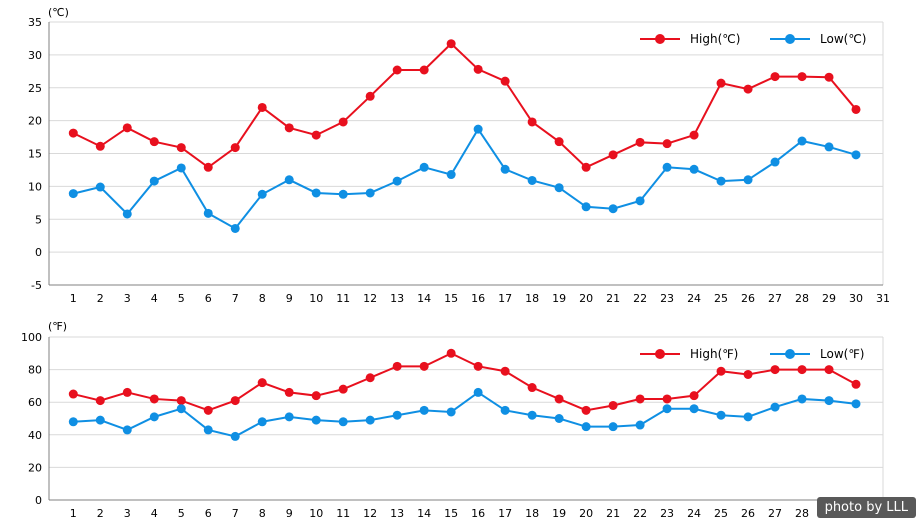 The width and height of the screenshot is (920, 530). What do you see at coordinates (883, 298) in the screenshot?
I see `x-tick-label: 31` at bounding box center [883, 298].